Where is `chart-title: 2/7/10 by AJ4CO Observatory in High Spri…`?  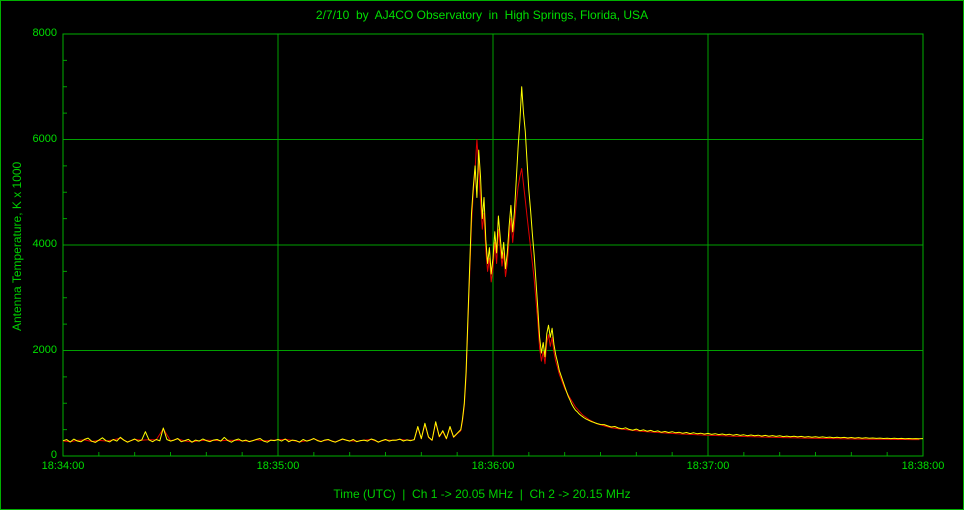
chart-title: 2/7/10 by AJ4CO Observatory in High Spri… is located at coordinates (482, 15).